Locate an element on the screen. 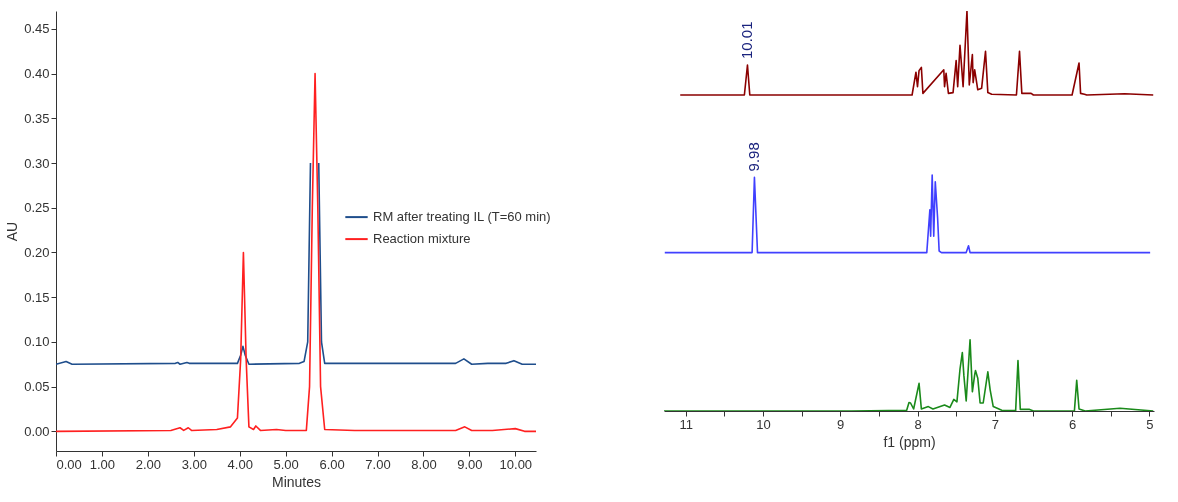 Image resolution: width=1178 pixels, height=502 pixels. y-tick-label: 0.05 is located at coordinates (37, 387).